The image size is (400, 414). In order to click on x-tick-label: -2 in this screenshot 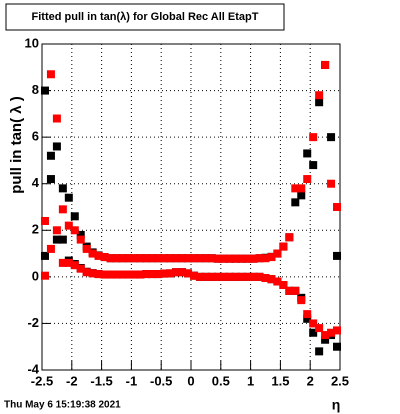, I will do `click(72, 380)`.